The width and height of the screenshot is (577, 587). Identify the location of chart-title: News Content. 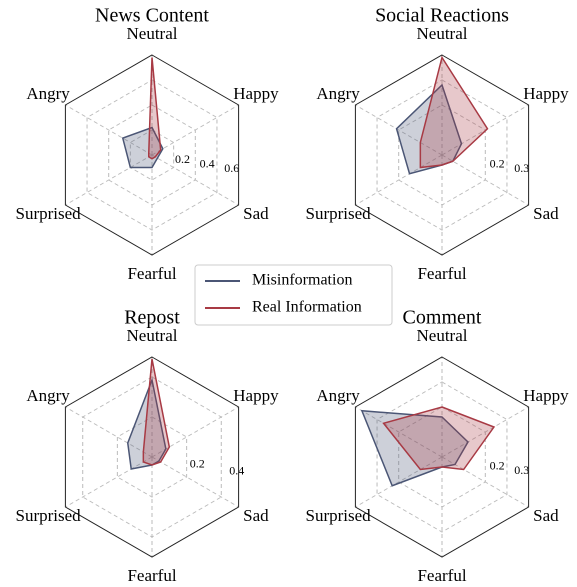
(152, 16).